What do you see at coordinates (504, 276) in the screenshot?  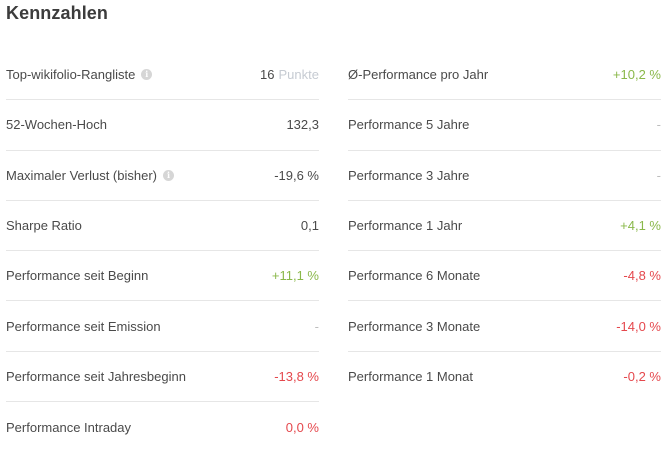 I see `metric-row: Performance 6 Monate -4,8 %` at bounding box center [504, 276].